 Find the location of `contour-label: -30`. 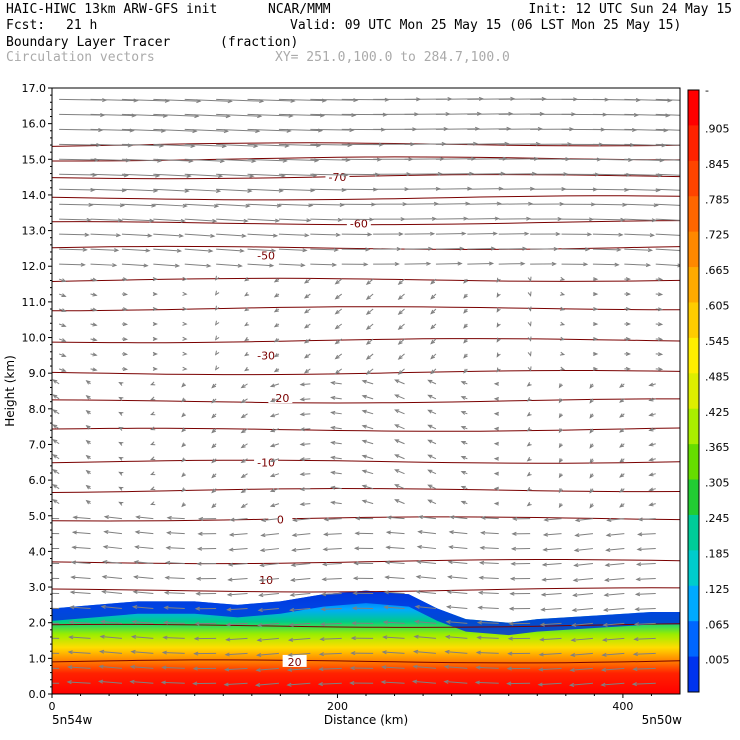

contour-label: -30 is located at coordinates (266, 355).